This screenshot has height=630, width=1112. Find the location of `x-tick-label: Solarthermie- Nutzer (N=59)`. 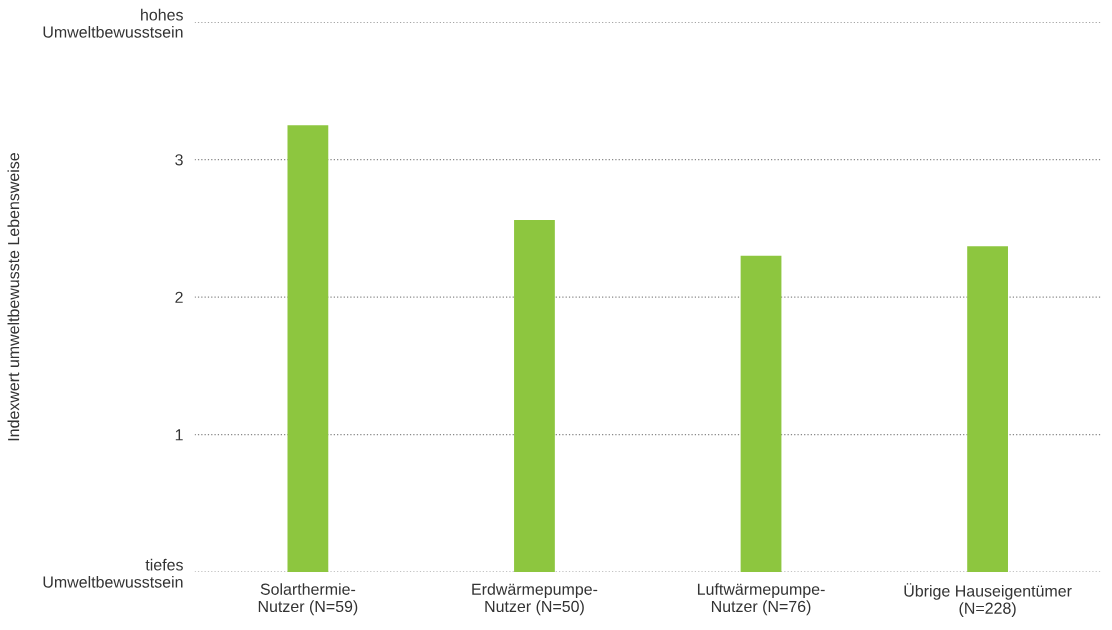

x-tick-label: Solarthermie- Nutzer (N=59) is located at coordinates (308, 599).